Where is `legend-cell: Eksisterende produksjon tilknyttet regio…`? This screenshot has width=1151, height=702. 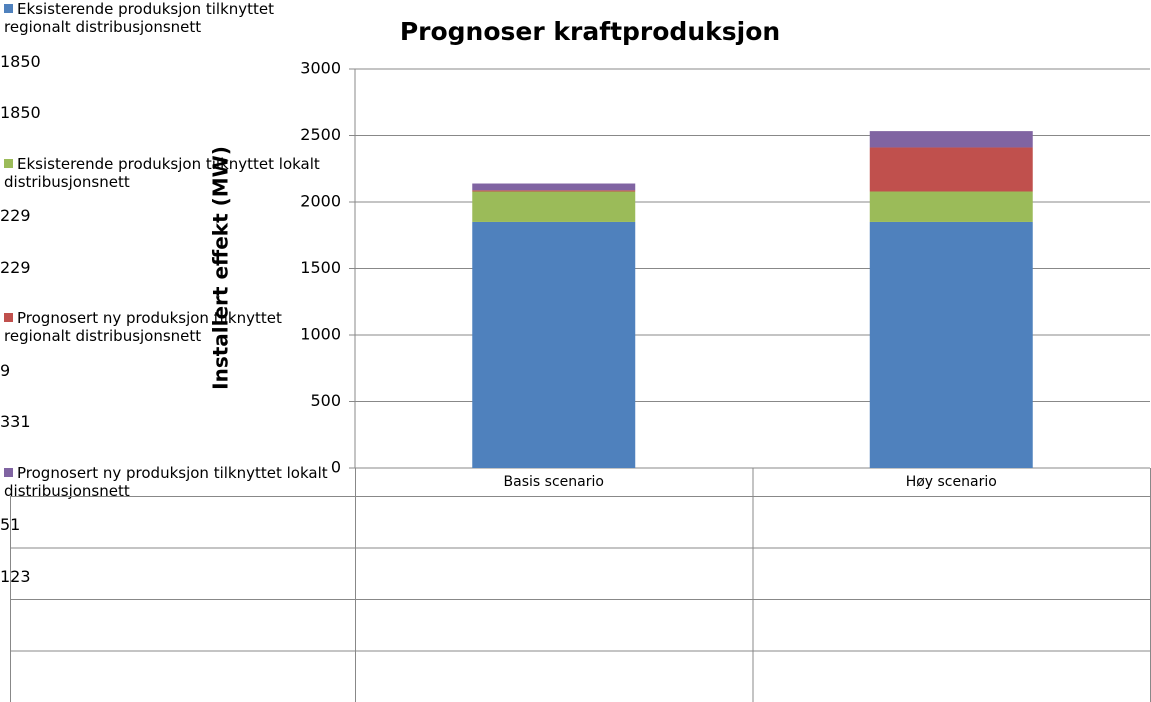 legend-cell: Eksisterende produksjon tilknyttet regio… is located at coordinates (174, 26).